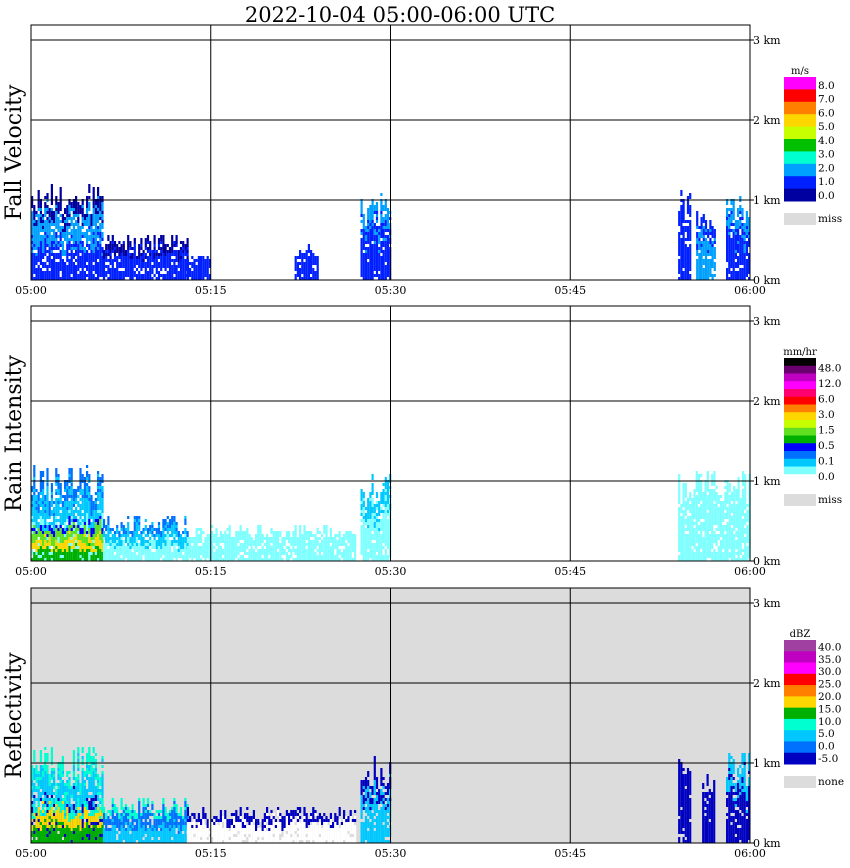 The width and height of the screenshot is (850, 868). I want to click on colorbar-swatch, so click(800, 145).